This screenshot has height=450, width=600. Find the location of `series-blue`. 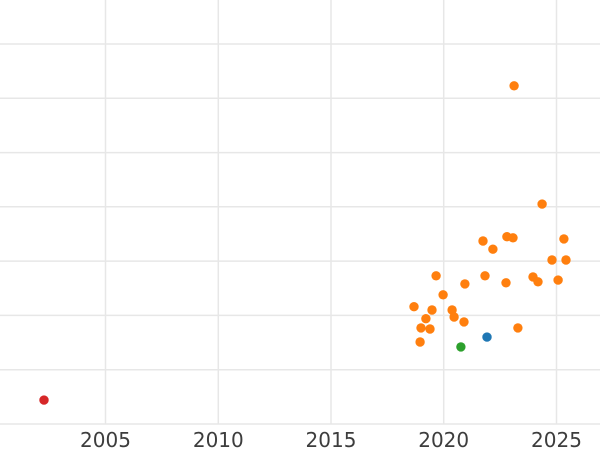

series-blue is located at coordinates (487, 337).